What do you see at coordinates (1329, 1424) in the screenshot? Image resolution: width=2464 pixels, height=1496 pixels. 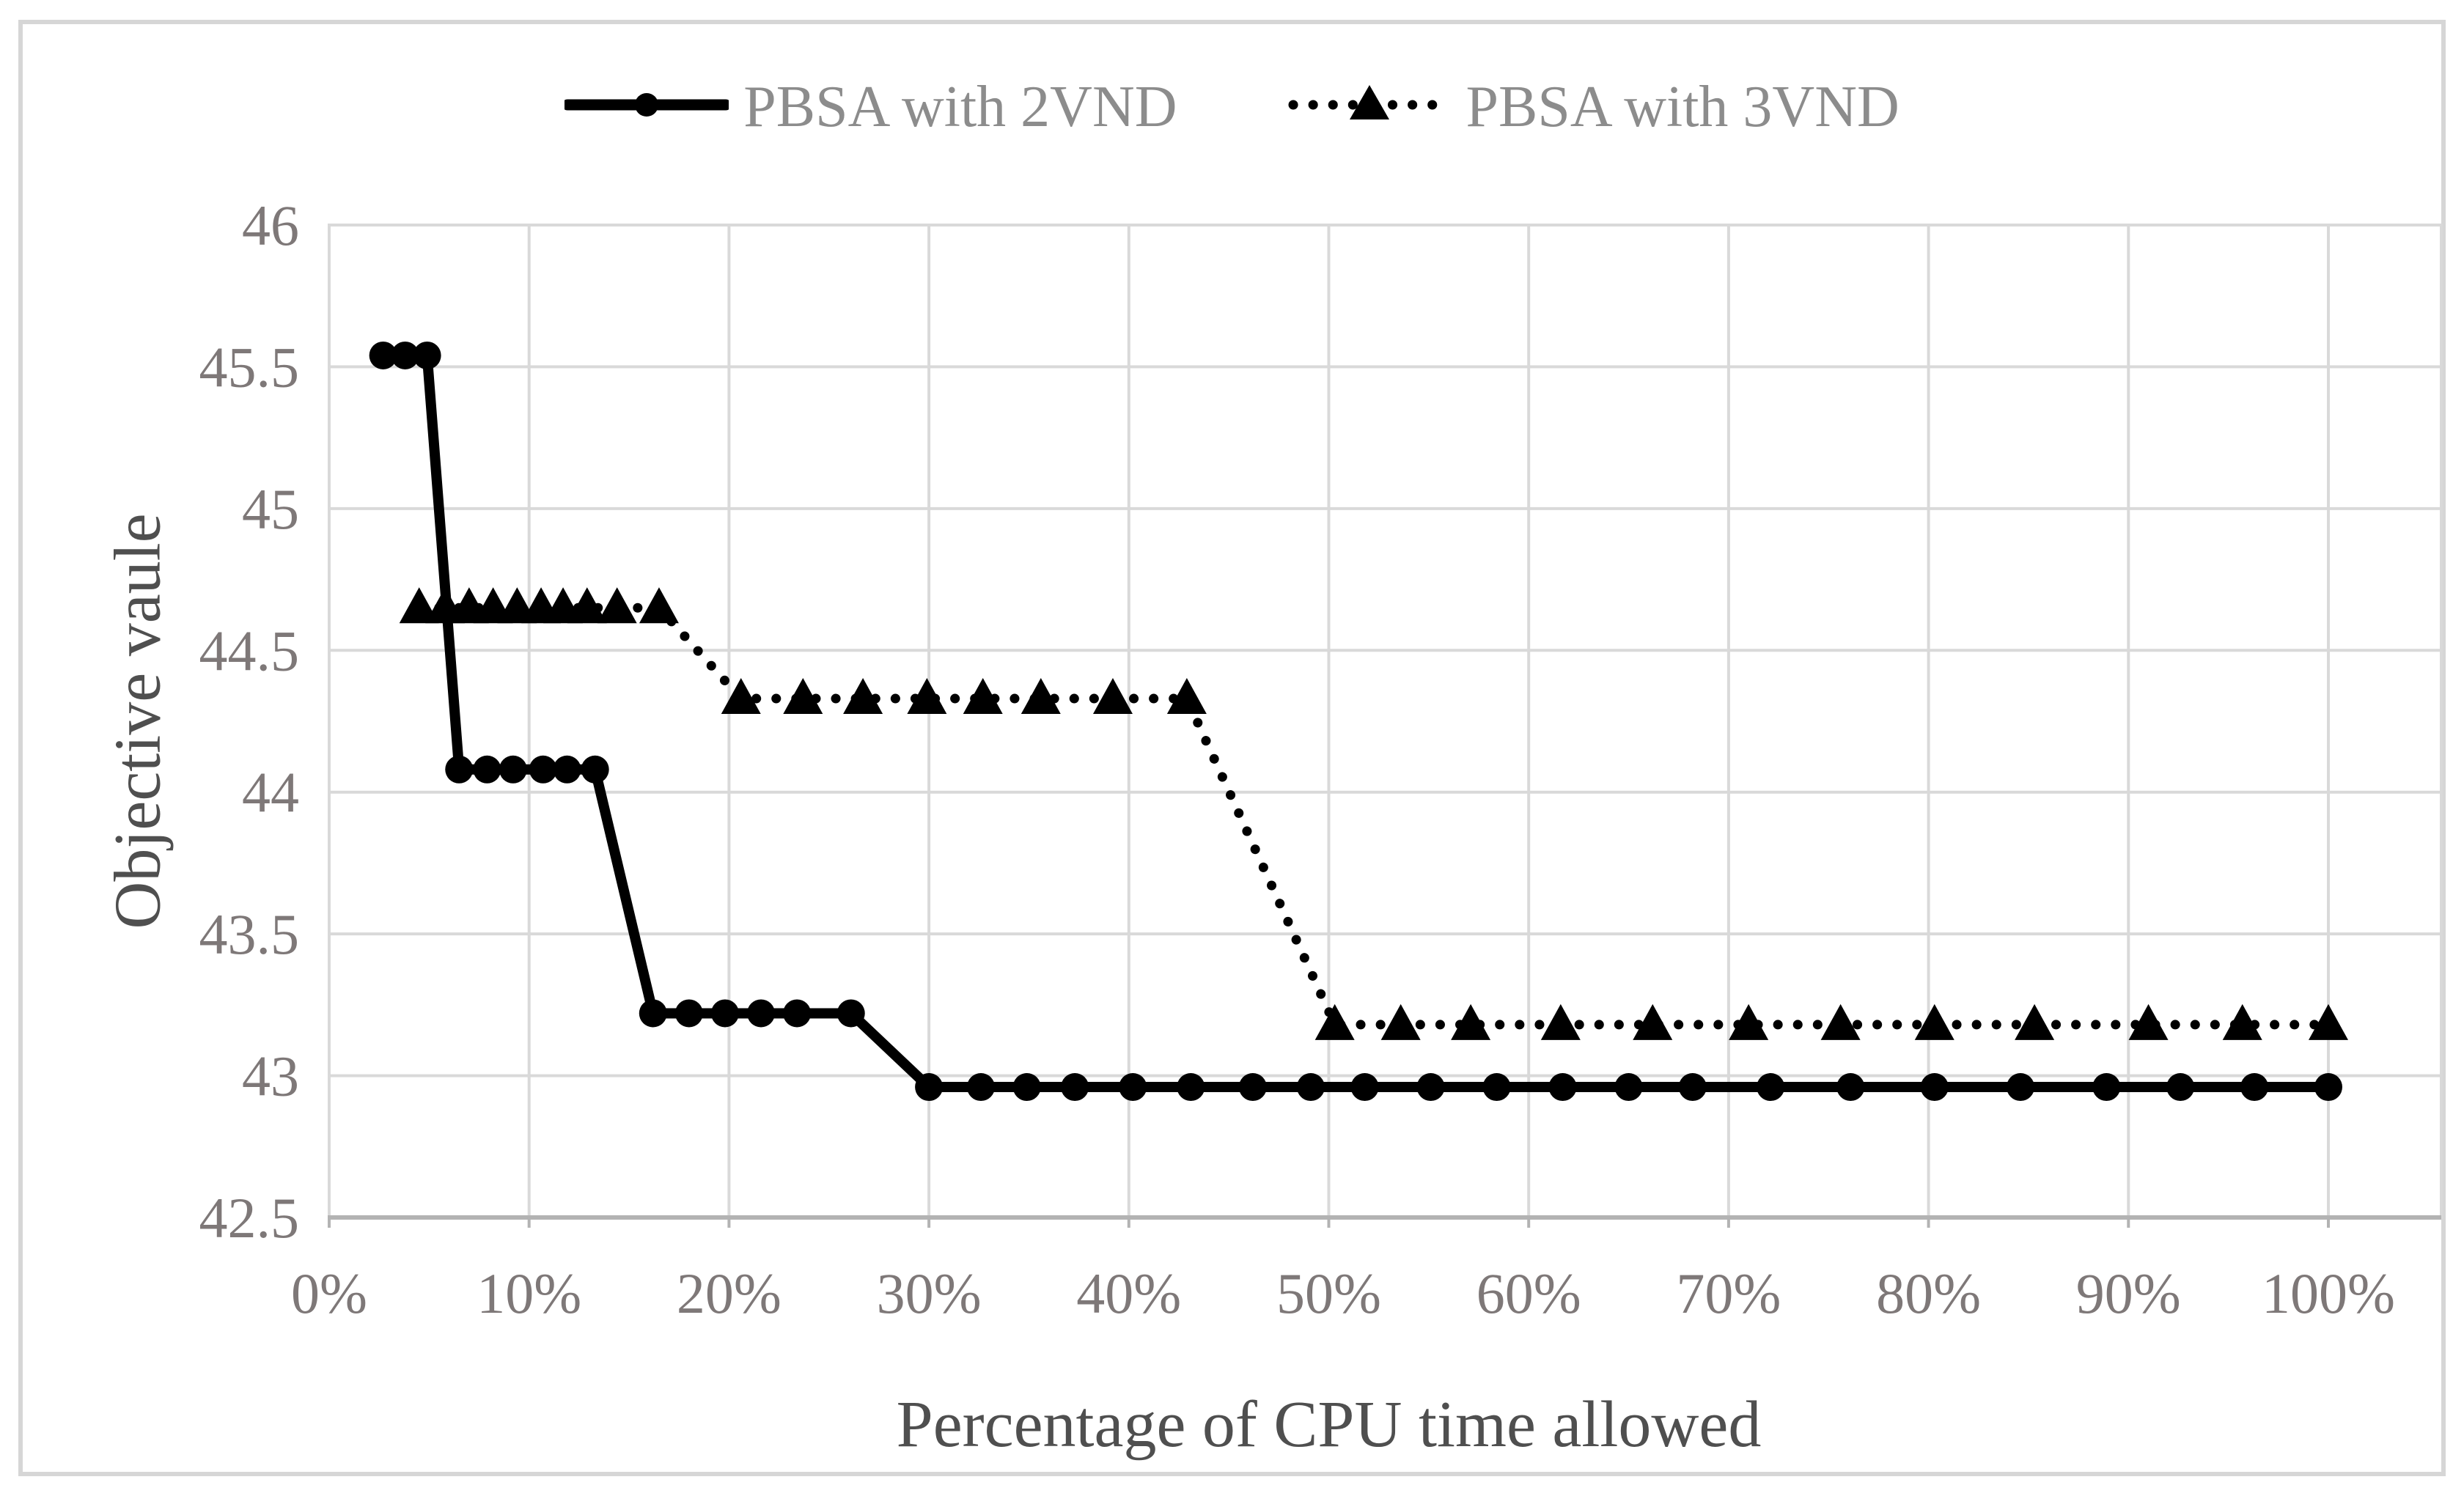 I see `x-axis-title: Percentage of CPU time allowed` at bounding box center [1329, 1424].